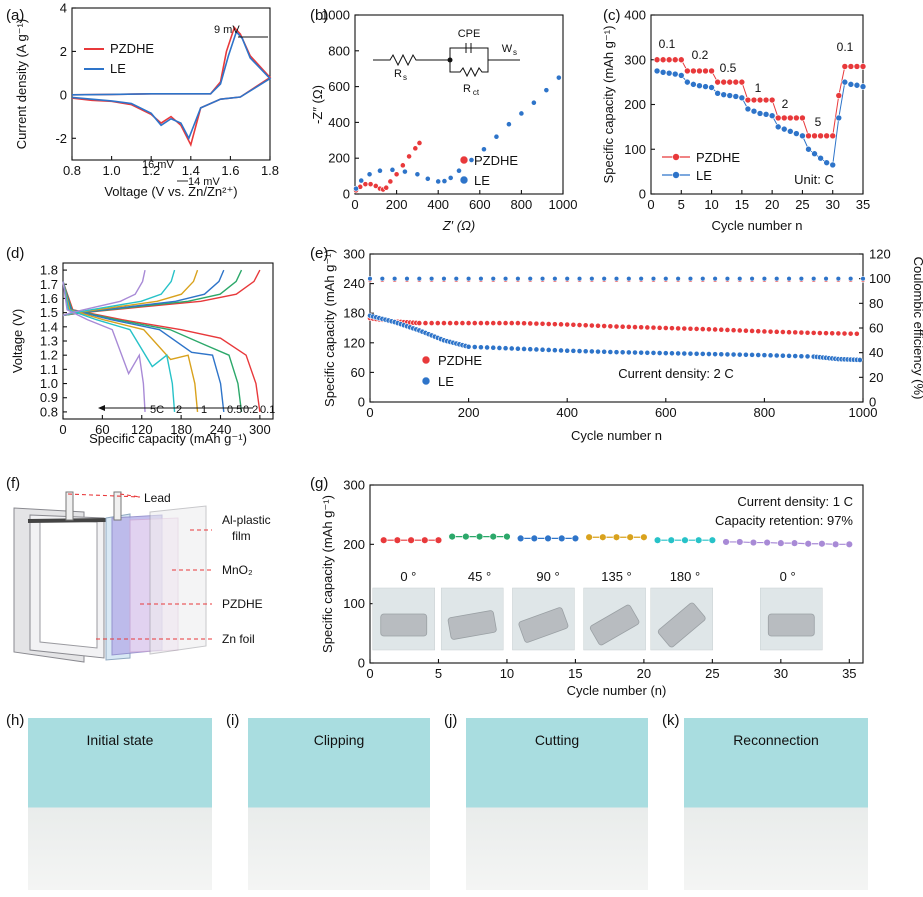 The width and height of the screenshot is (923, 897). Describe the element at coordinates (69, 506) in the screenshot. I see `schematic-lead-left` at that location.